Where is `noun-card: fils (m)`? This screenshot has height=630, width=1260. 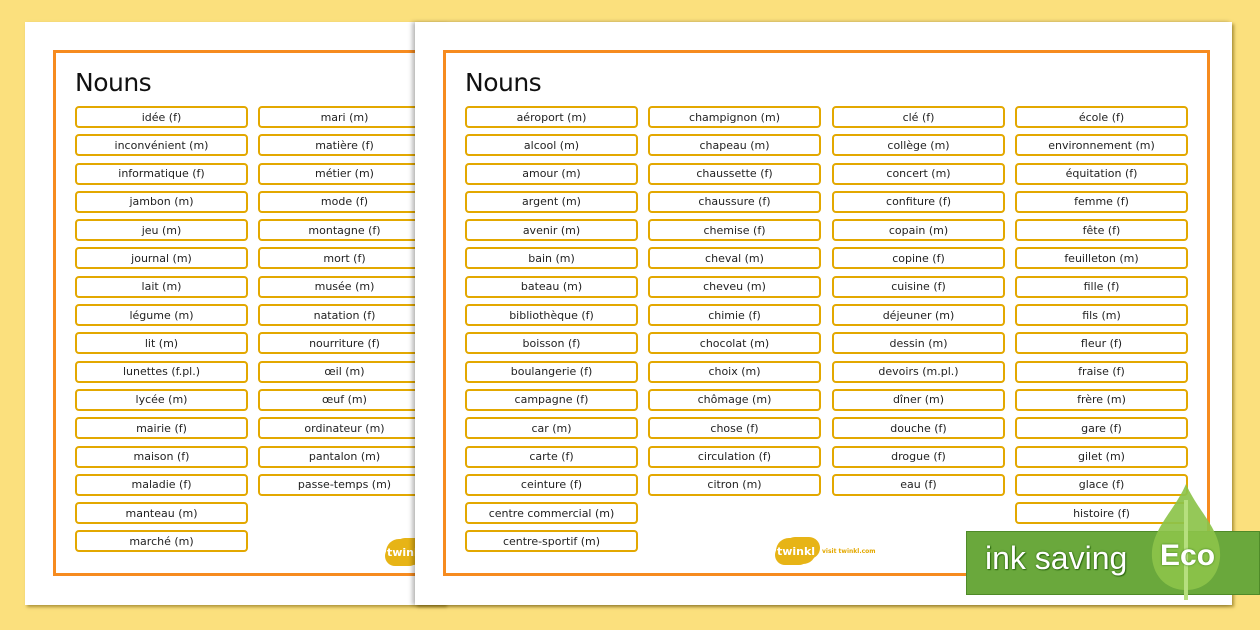 noun-card: fils (m) is located at coordinates (1101, 315).